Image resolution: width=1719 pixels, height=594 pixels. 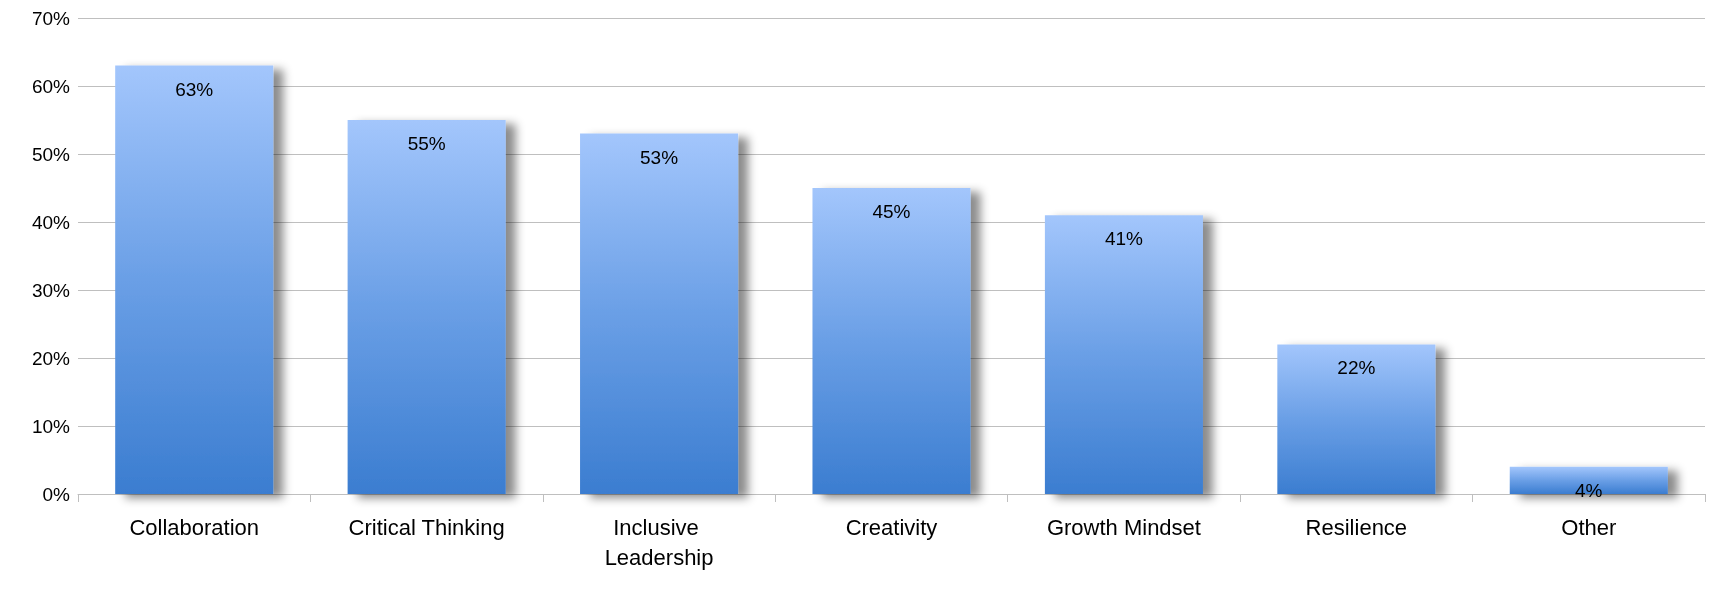 What do you see at coordinates (891, 211) in the screenshot?
I see `data-label: 45%` at bounding box center [891, 211].